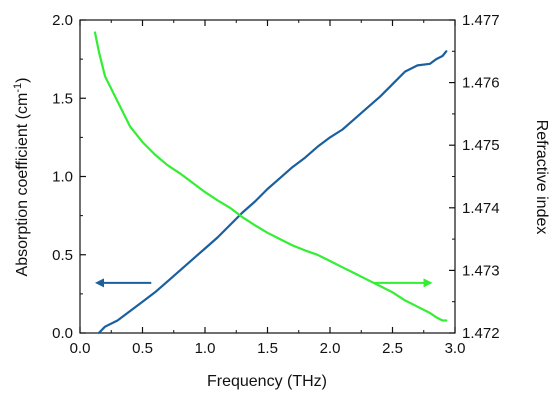  What do you see at coordinates (481, 145) in the screenshot?
I see `right-y-tick-label: 1.475` at bounding box center [481, 145].